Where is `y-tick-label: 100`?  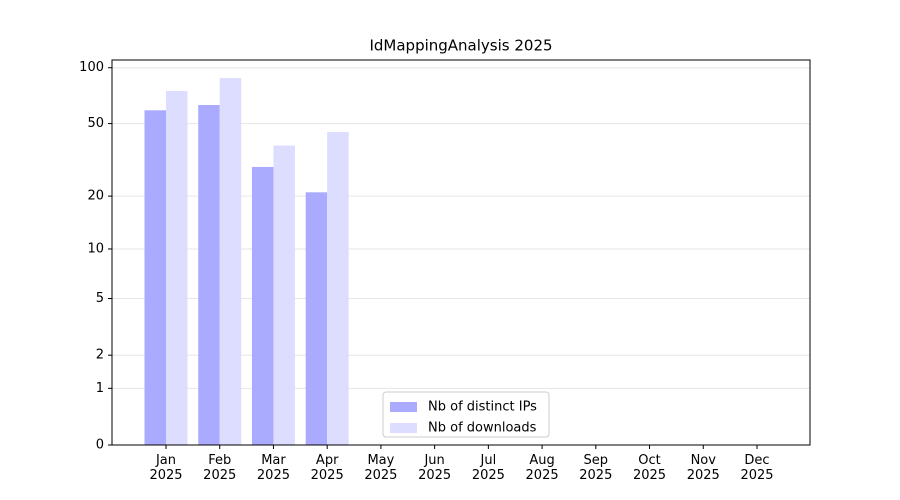
y-tick-label: 100 is located at coordinates (91, 67).